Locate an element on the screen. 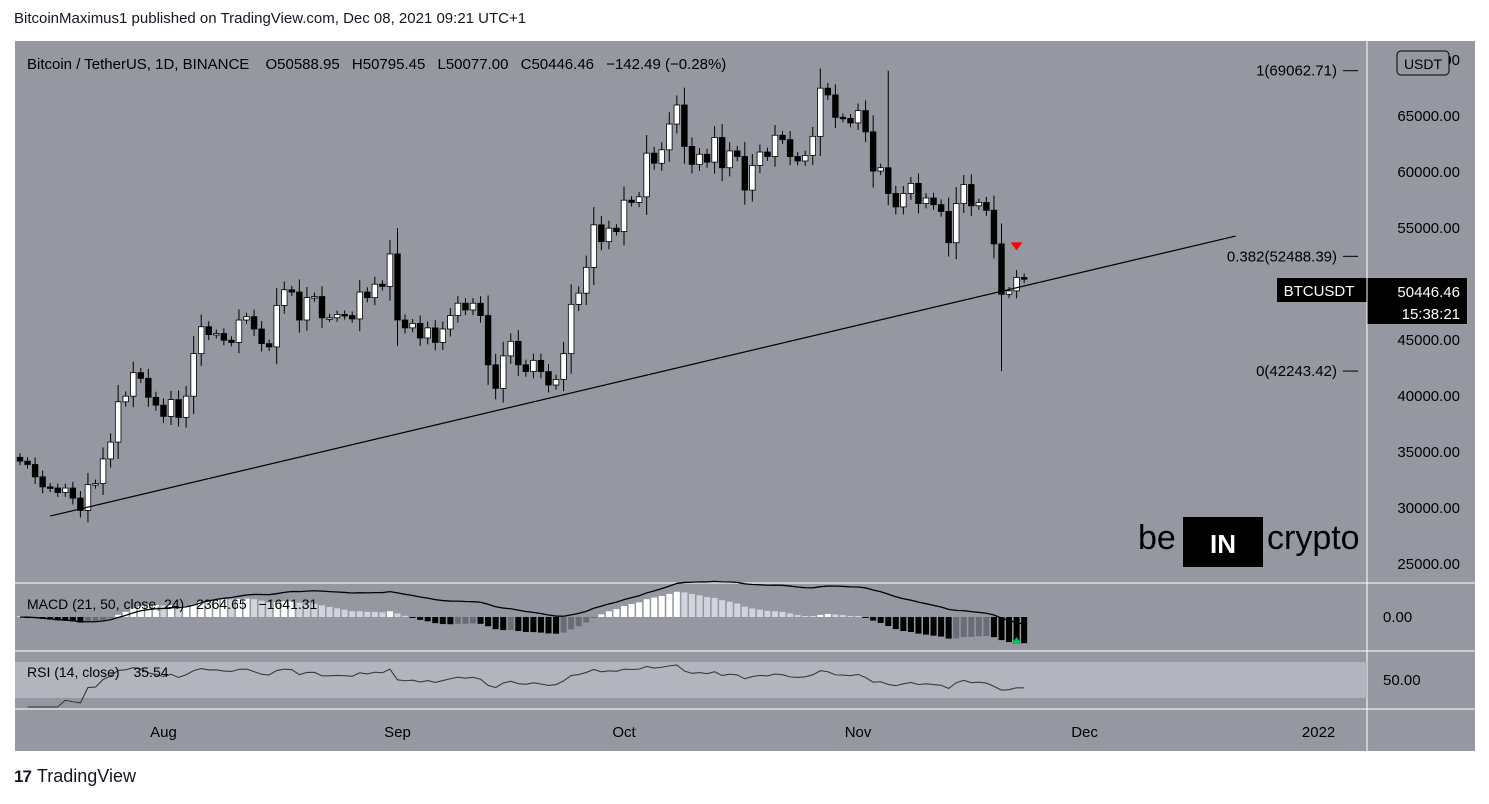 The image size is (1489, 804). rsi-pane: RSI (14, close) 35.54 50.00 is located at coordinates (718, 685).